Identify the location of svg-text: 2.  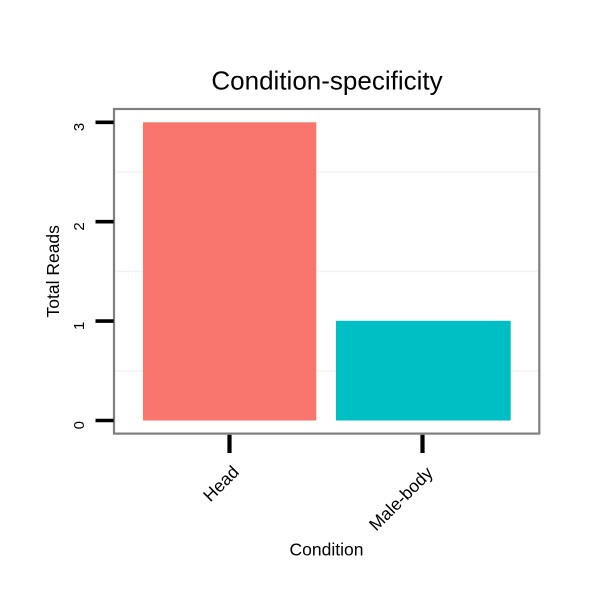
(79, 226).